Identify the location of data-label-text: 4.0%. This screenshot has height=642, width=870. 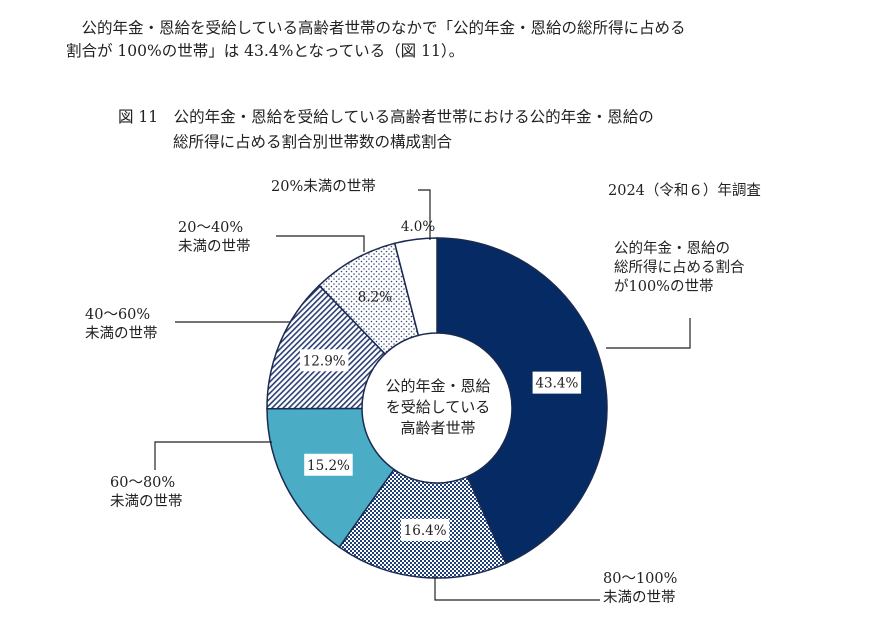
(418, 227).